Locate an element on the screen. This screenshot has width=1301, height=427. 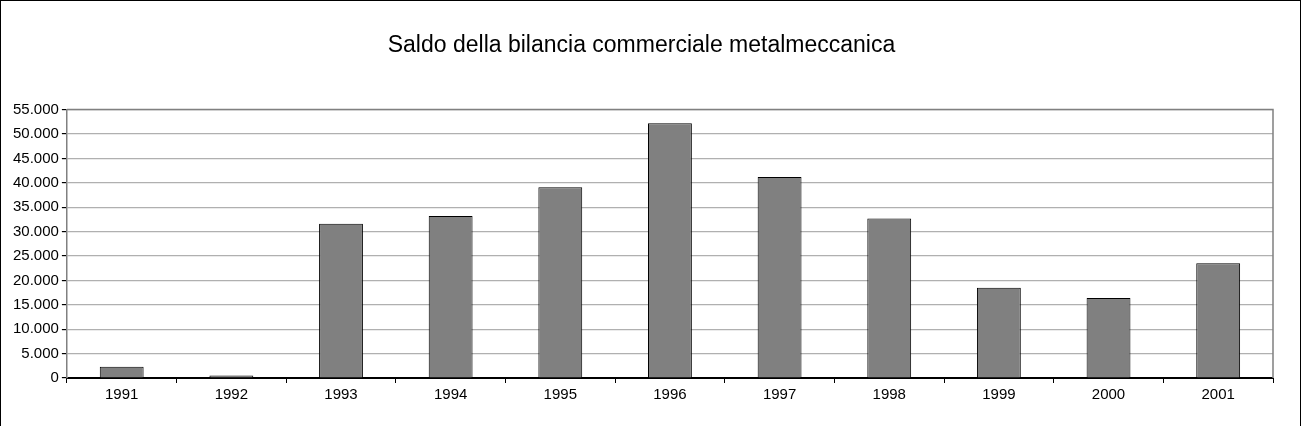
y-tick-label: 0 is located at coordinates (54, 377).